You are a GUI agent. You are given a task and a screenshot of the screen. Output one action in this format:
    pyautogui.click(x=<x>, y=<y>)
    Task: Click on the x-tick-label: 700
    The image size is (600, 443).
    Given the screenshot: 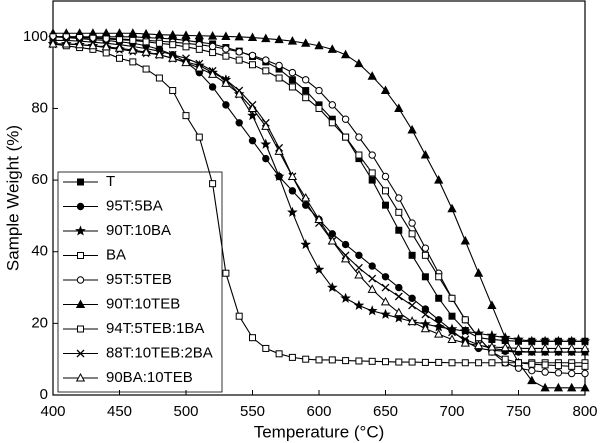 What is the action you would take?
    pyautogui.click(x=451, y=411)
    